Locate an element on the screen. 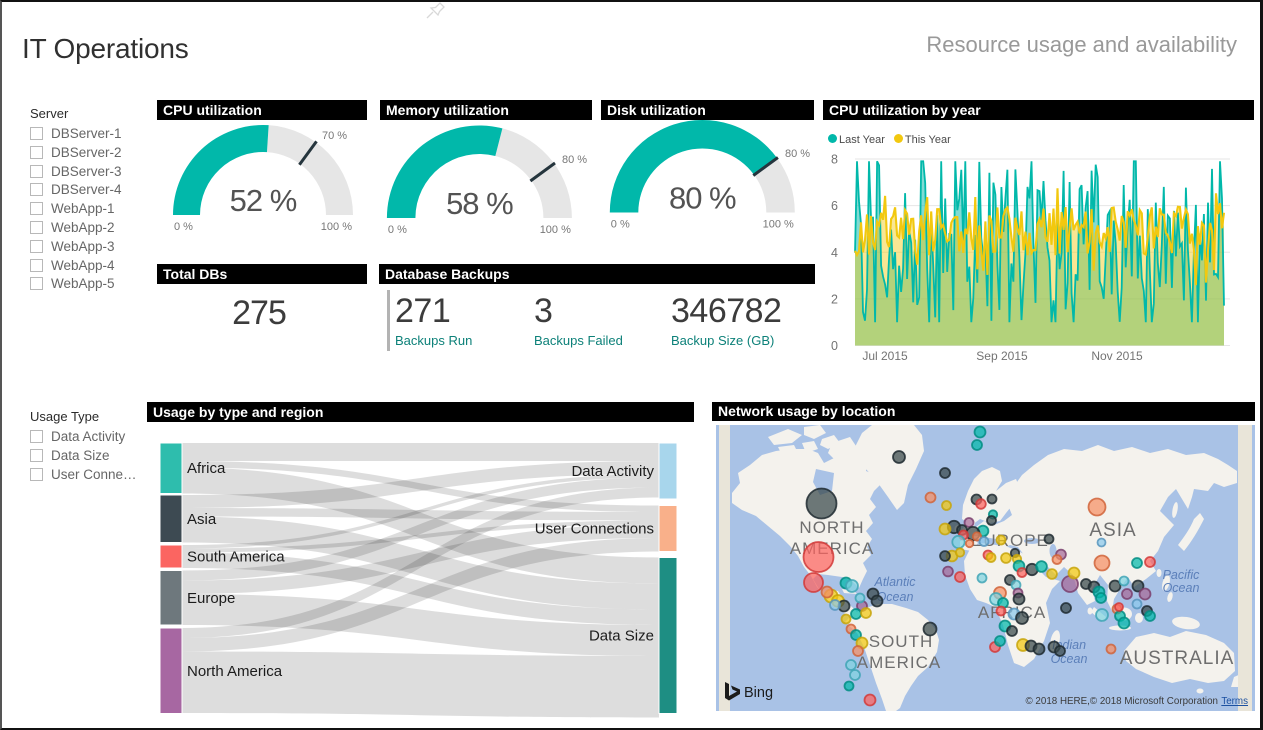  svg-text: Data Activity is located at coordinates (612, 471).